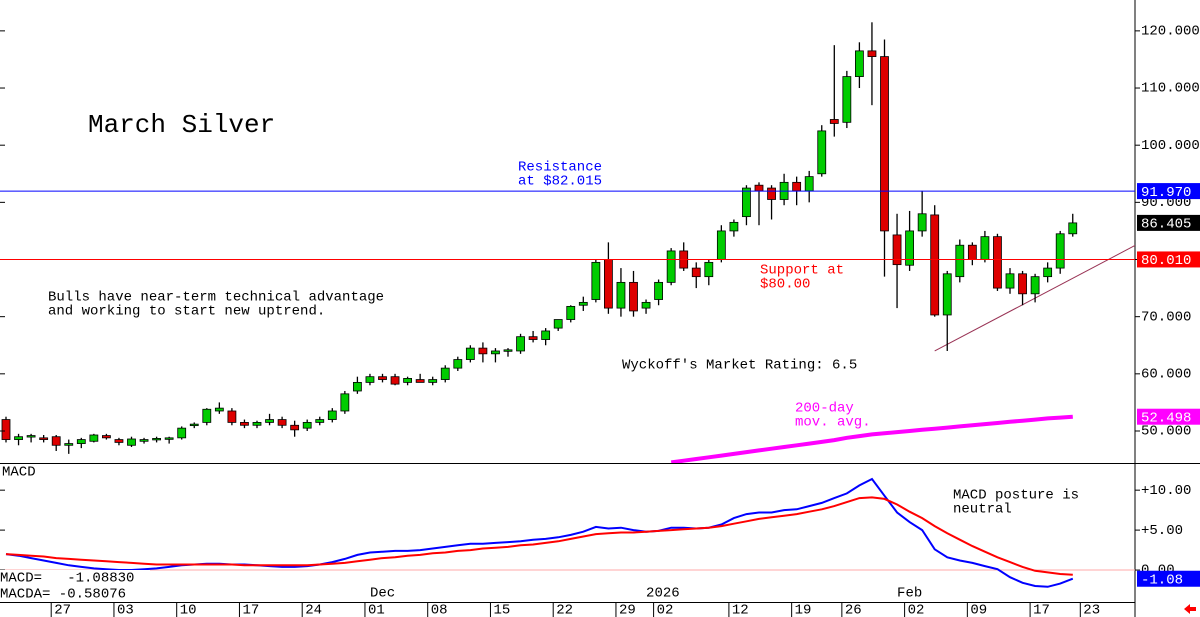  I want to click on y-tick-label: 60.000, so click(1166, 375).